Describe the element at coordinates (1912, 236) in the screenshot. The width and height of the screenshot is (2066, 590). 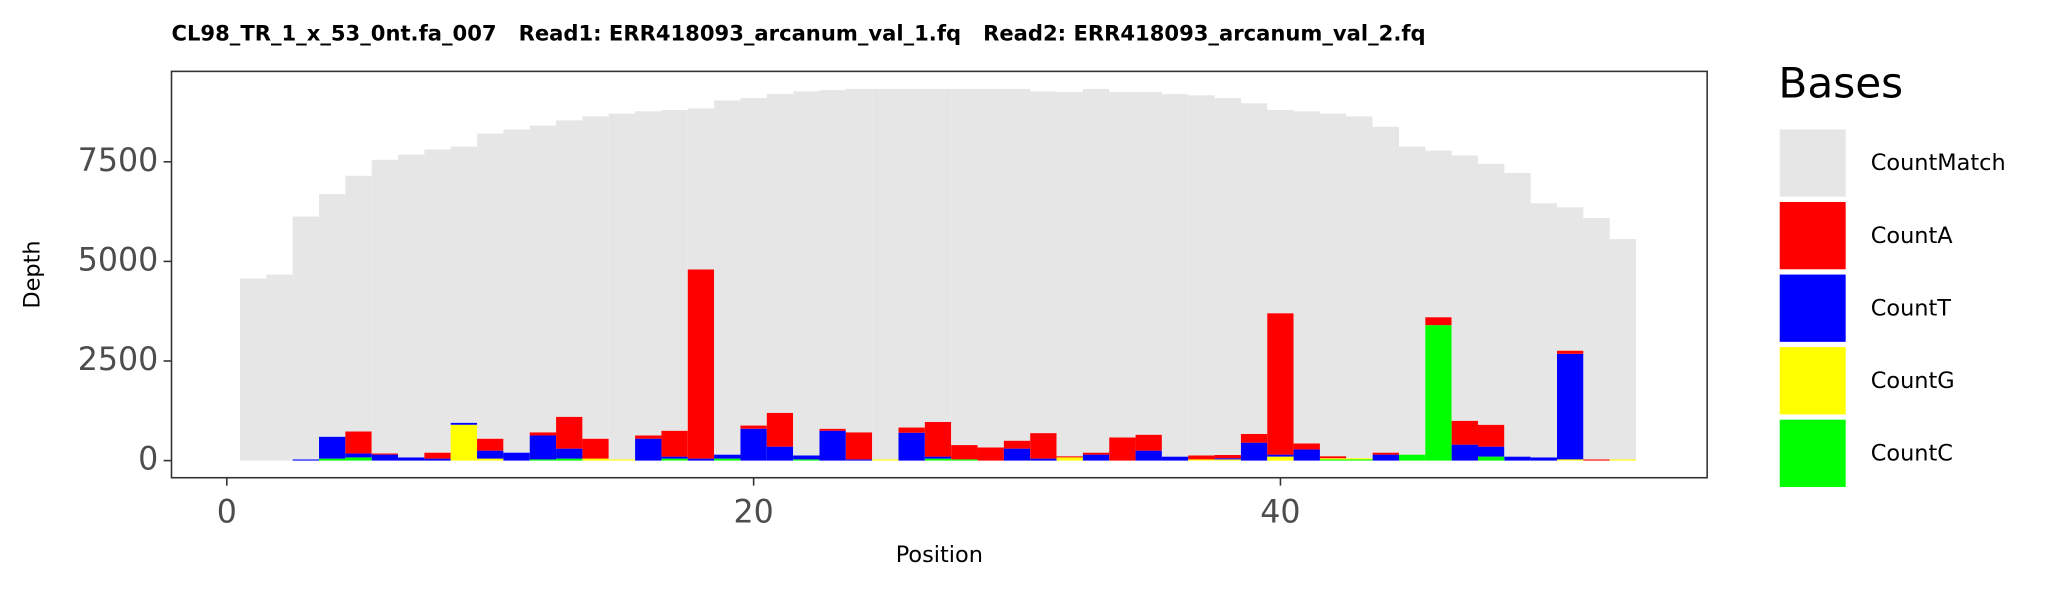
I see `legend-label: CountA` at that location.